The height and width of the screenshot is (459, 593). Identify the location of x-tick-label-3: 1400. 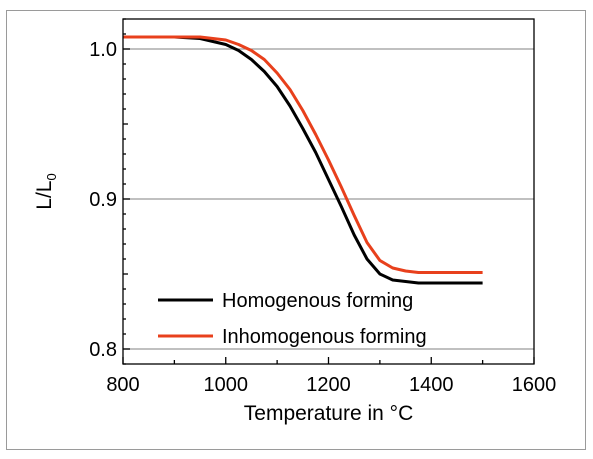
(431, 385).